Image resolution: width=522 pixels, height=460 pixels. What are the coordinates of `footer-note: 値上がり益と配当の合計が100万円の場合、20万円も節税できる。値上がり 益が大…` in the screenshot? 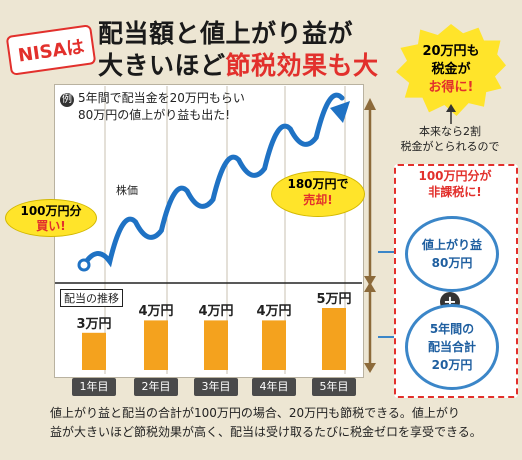 It's located at (282, 423).